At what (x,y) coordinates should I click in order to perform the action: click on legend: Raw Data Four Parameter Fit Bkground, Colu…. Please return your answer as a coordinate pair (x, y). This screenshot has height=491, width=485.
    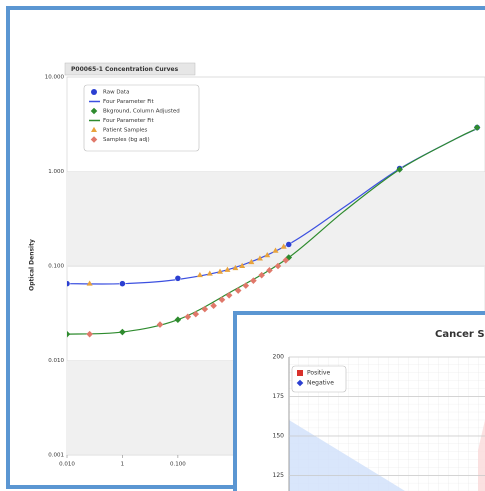
    Looking at the image, I should click on (141, 118).